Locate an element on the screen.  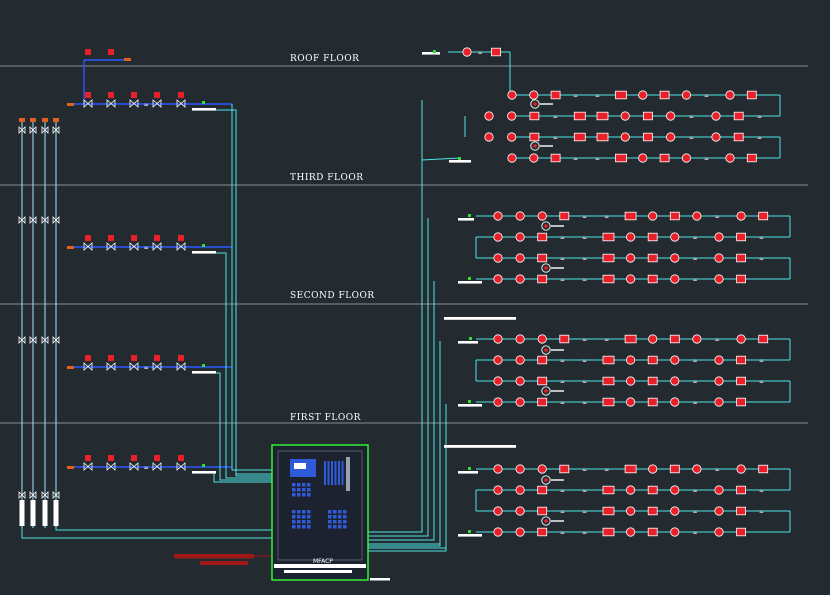
floor-label-third: THIRD FLOOR is located at coordinates (327, 178).